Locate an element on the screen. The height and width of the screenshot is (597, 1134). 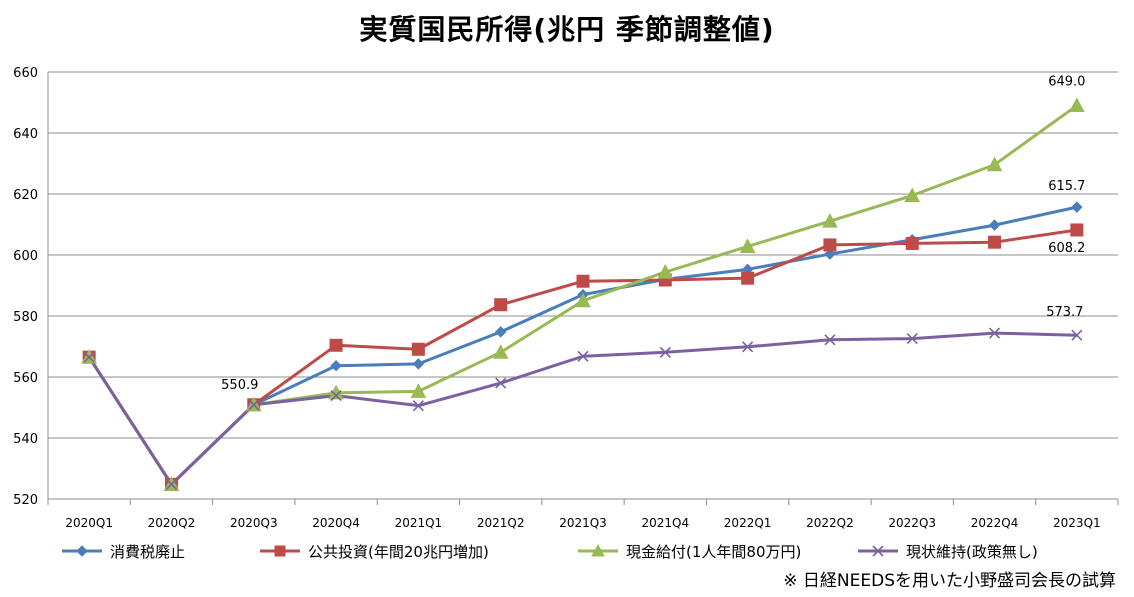
data-label: 608.2 is located at coordinates (1066, 248).